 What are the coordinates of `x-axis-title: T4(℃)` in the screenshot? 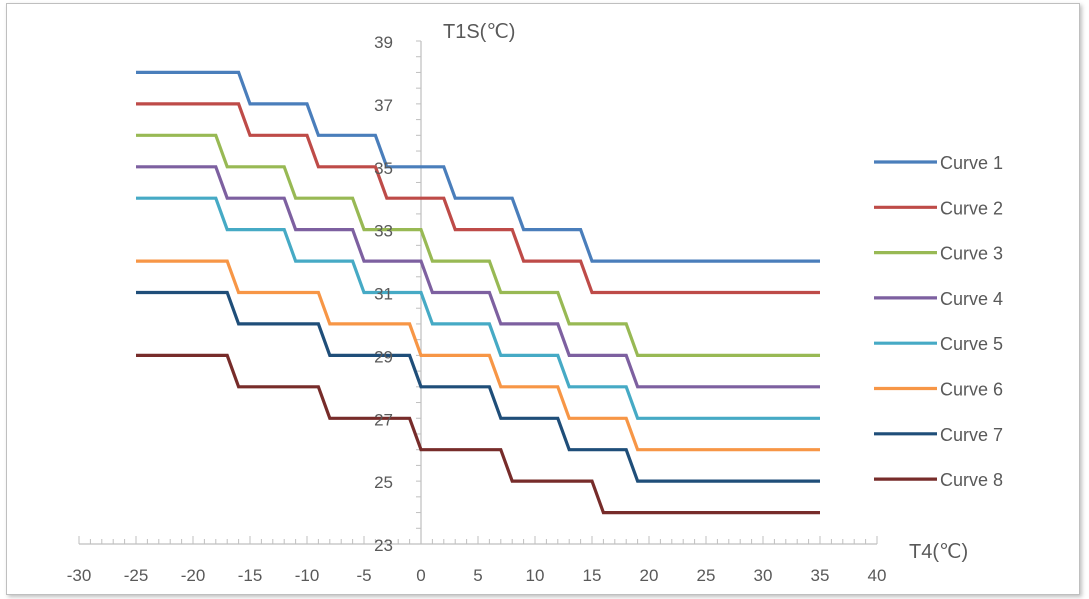 It's located at (938, 552).